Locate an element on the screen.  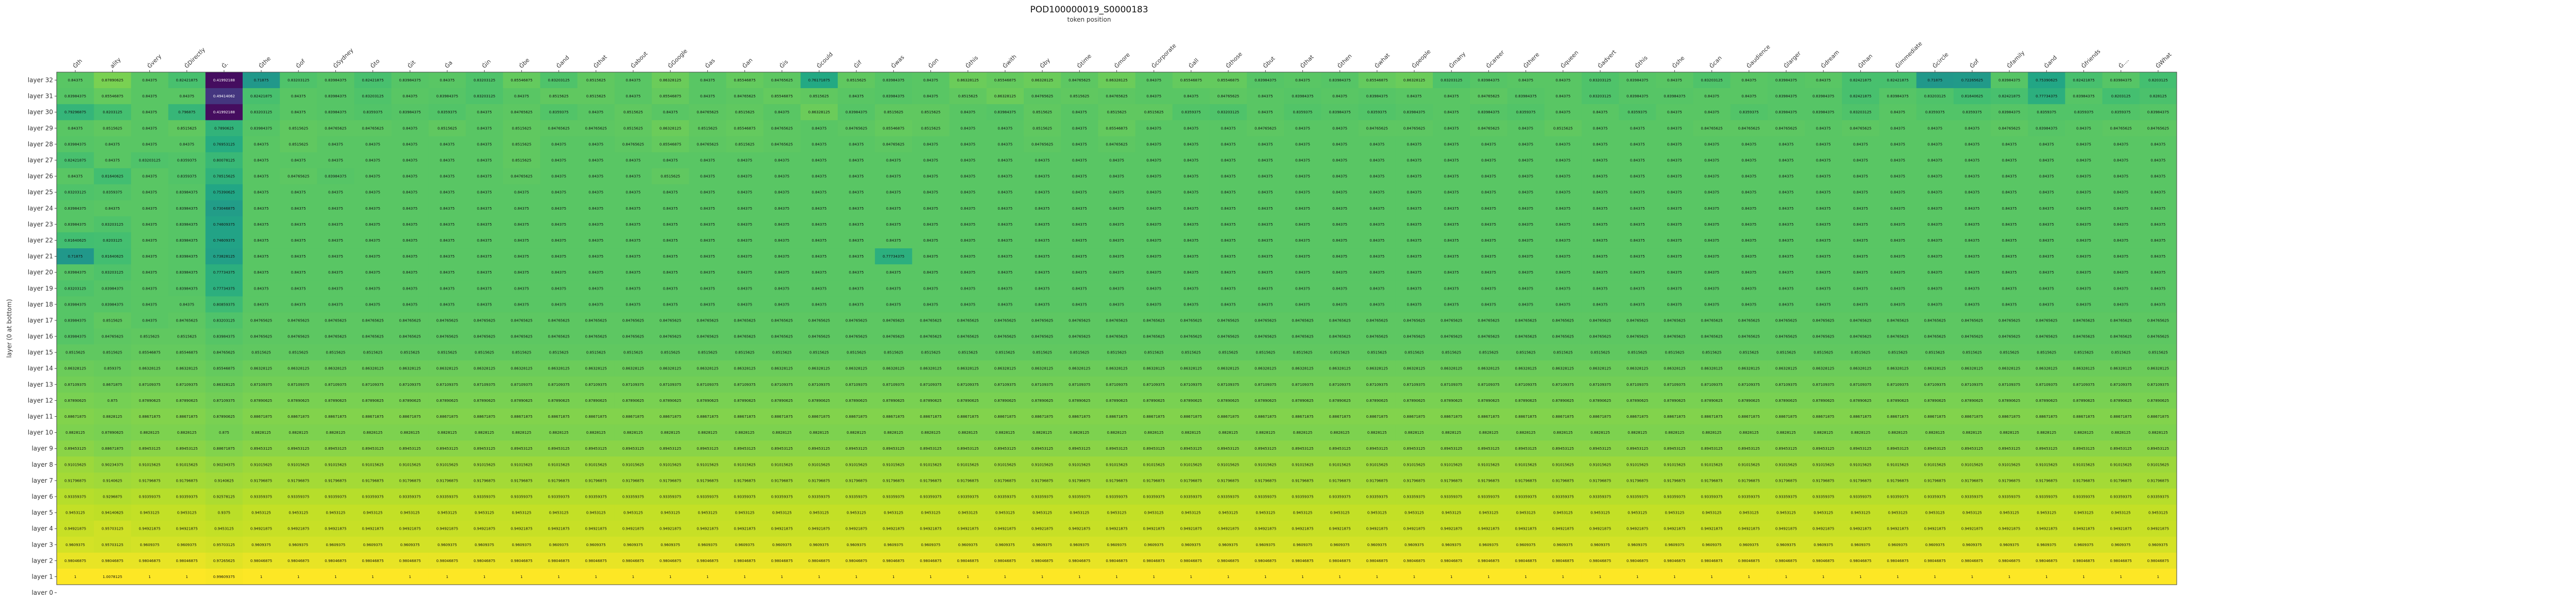
x-tick-label: Ġto is located at coordinates (375, 64).